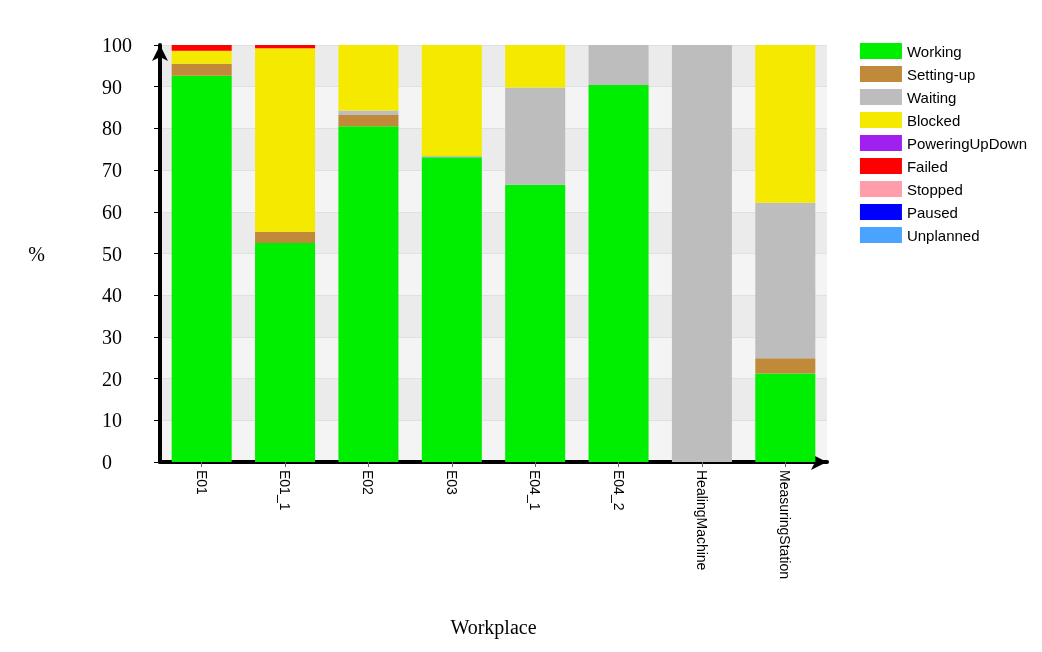 This screenshot has height=652, width=1042. I want to click on x-tick-label: HealingMachine, so click(701, 520).